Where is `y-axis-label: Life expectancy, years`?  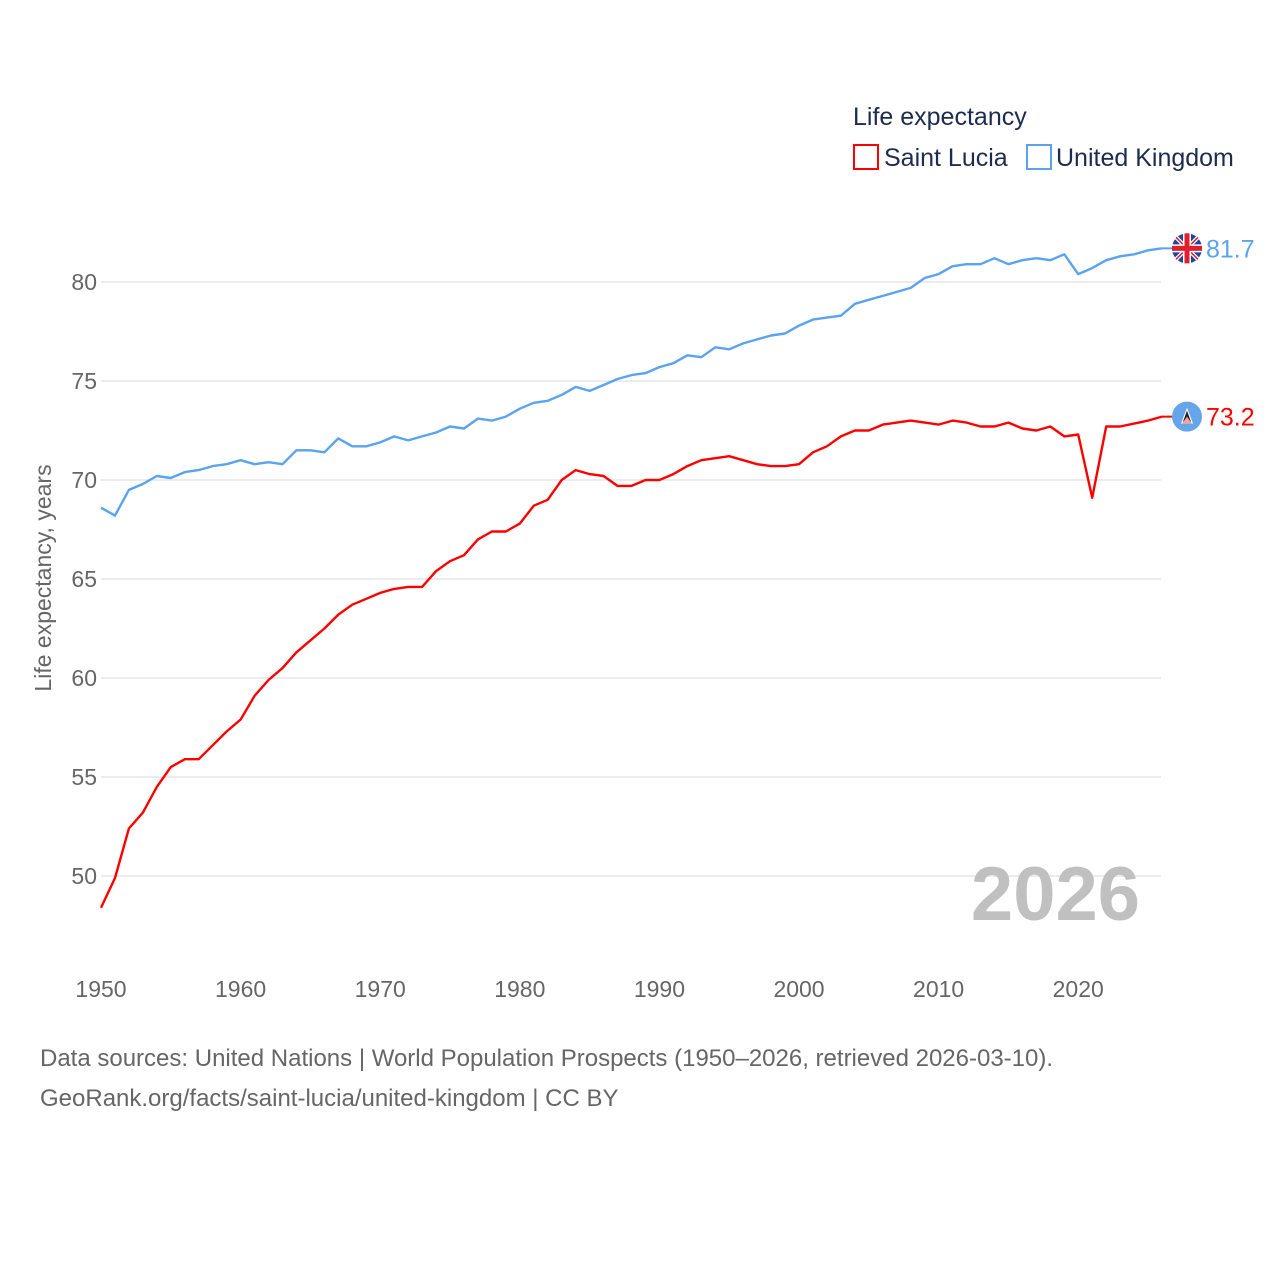 y-axis-label: Life expectancy, years is located at coordinates (43, 577).